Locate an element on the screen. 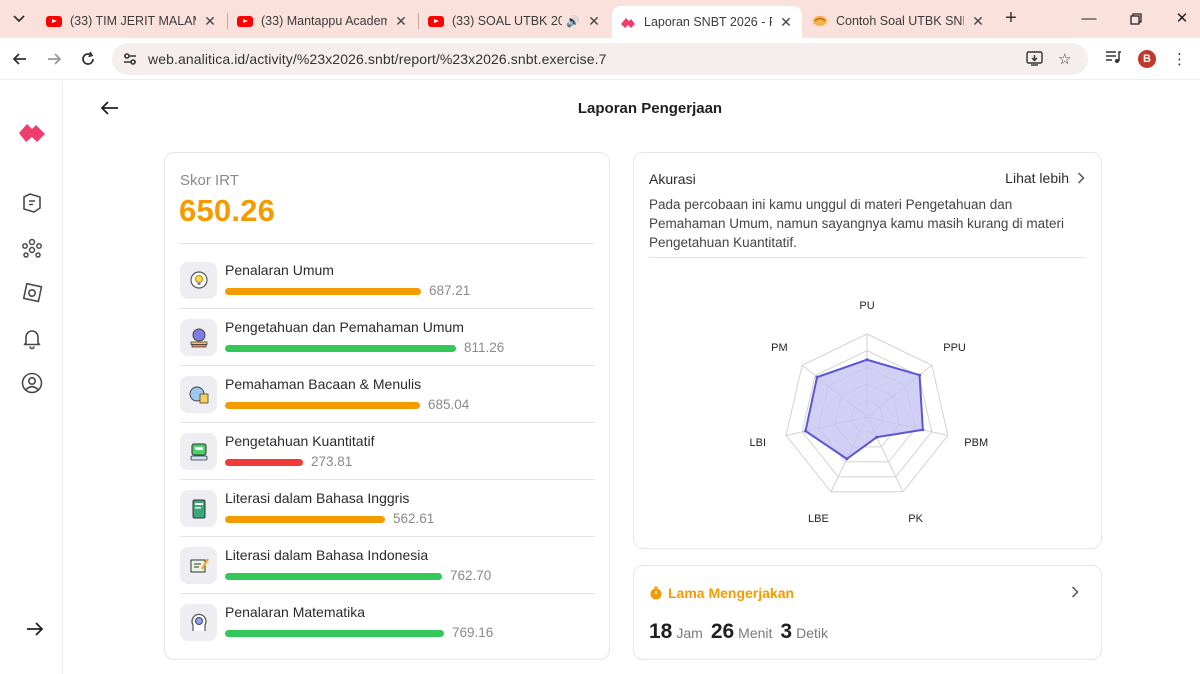 This screenshot has width=1200, height=674. minimize-icon: — is located at coordinates (1089, 18).